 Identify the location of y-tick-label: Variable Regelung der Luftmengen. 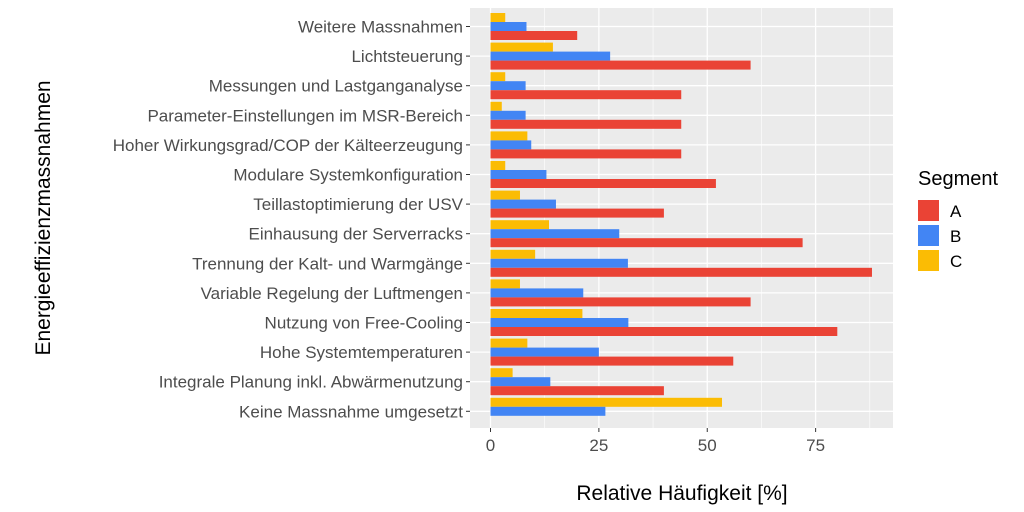
(332, 293).